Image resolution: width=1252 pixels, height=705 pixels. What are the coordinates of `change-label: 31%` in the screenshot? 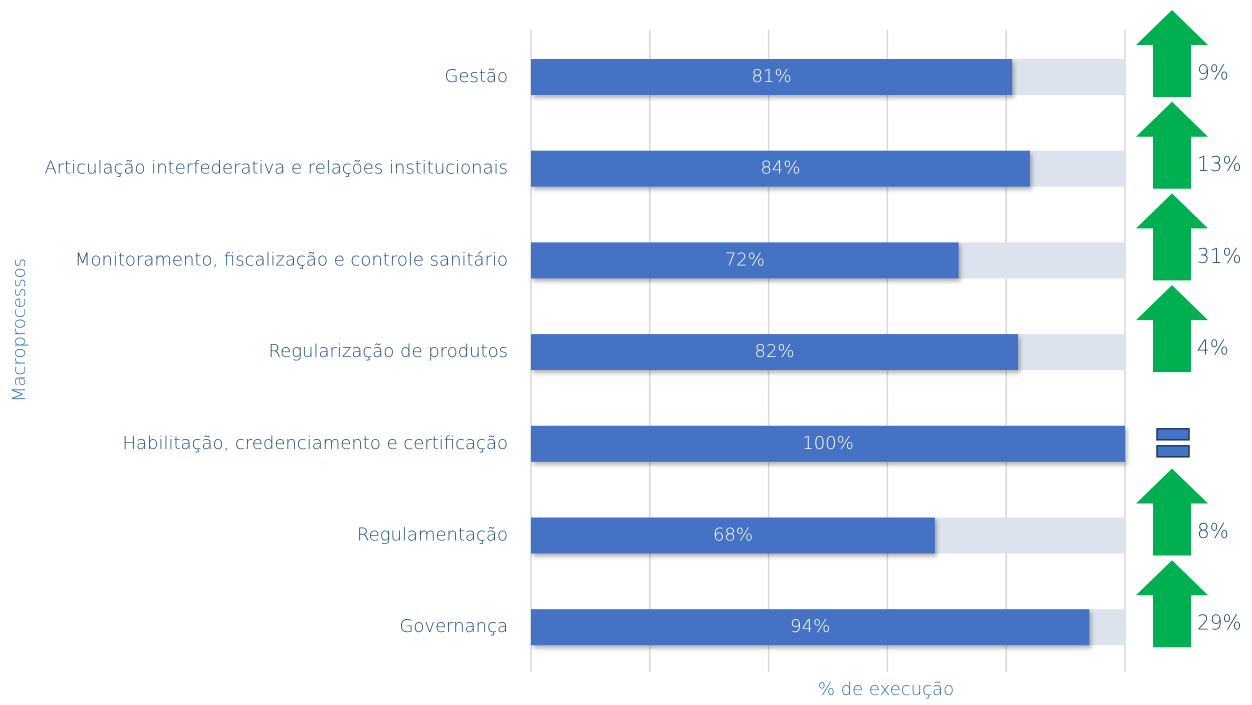 It's located at (1219, 256).